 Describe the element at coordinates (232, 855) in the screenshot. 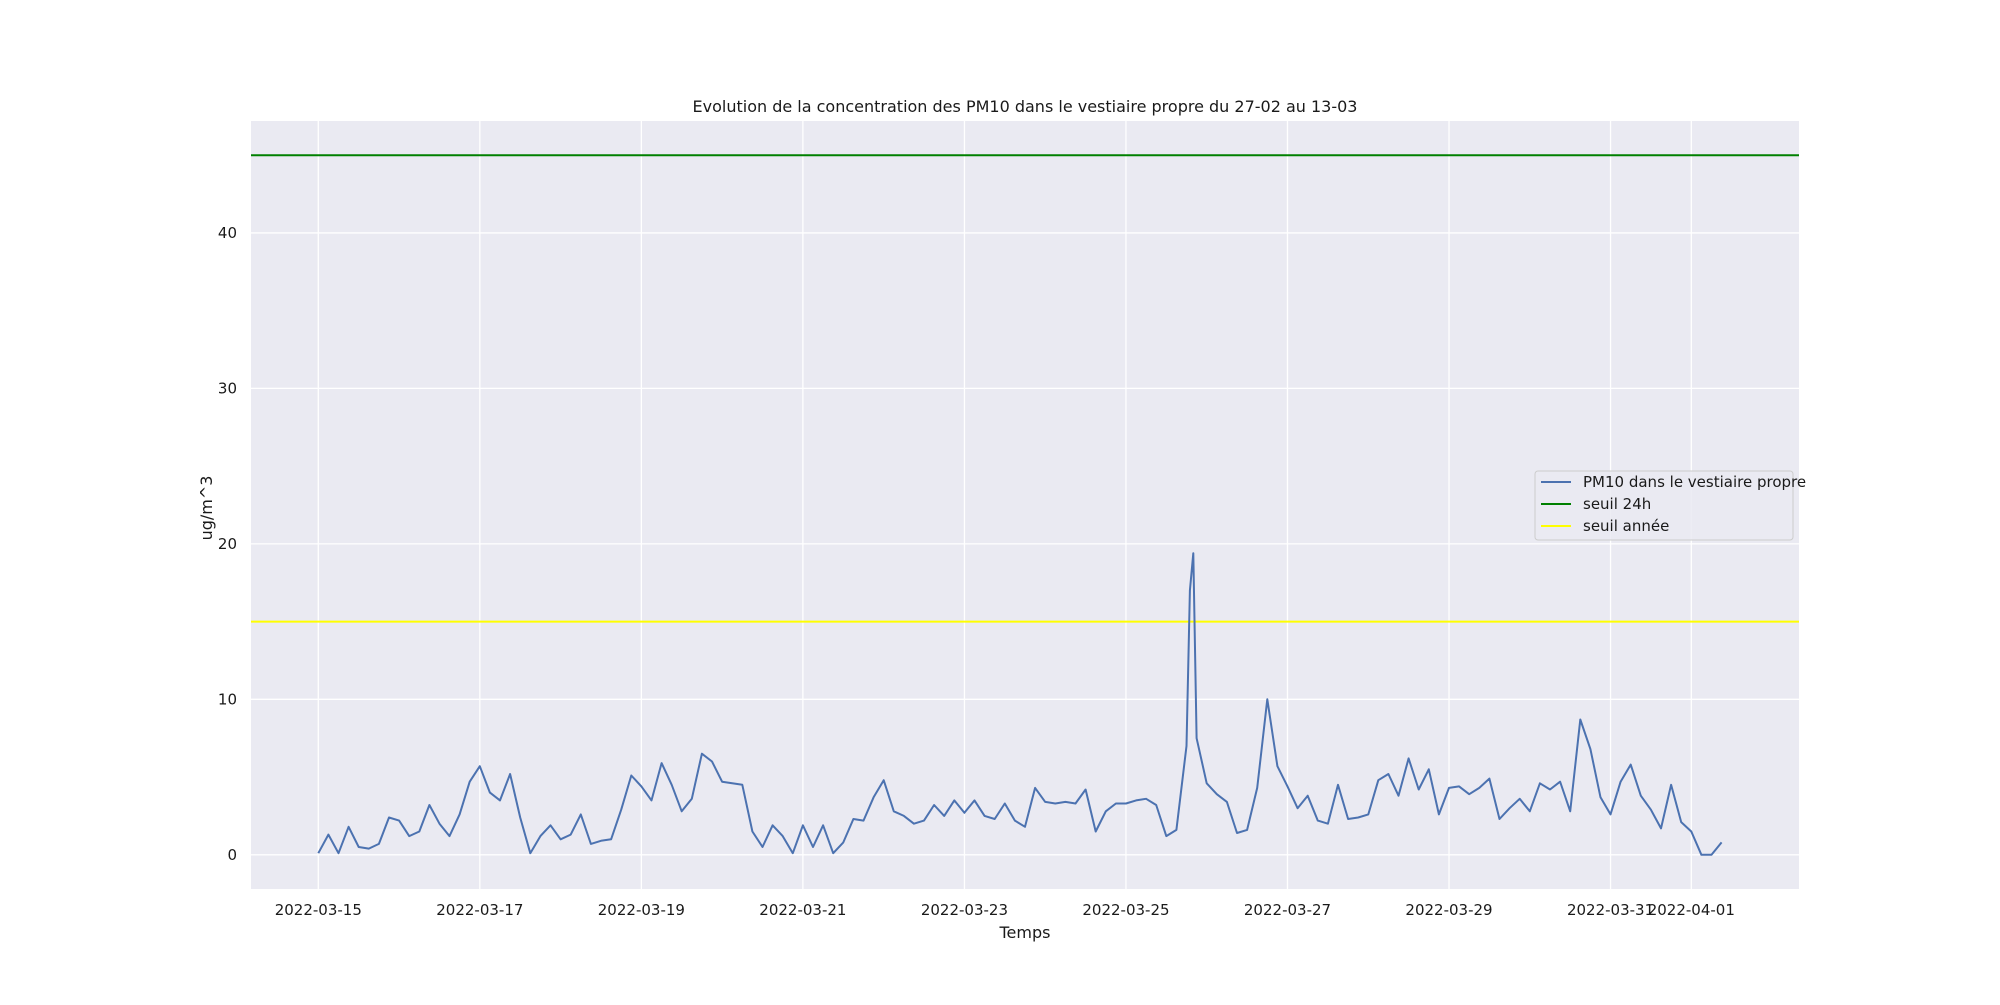

I see `y-tick-label: 0` at that location.